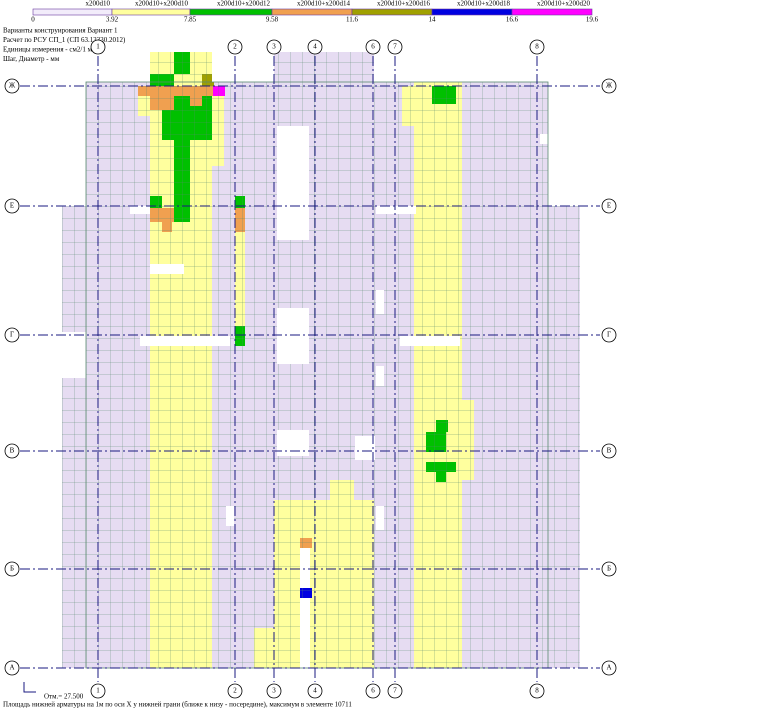  I want to click on legend-scale: 16.6, so click(512, 20).